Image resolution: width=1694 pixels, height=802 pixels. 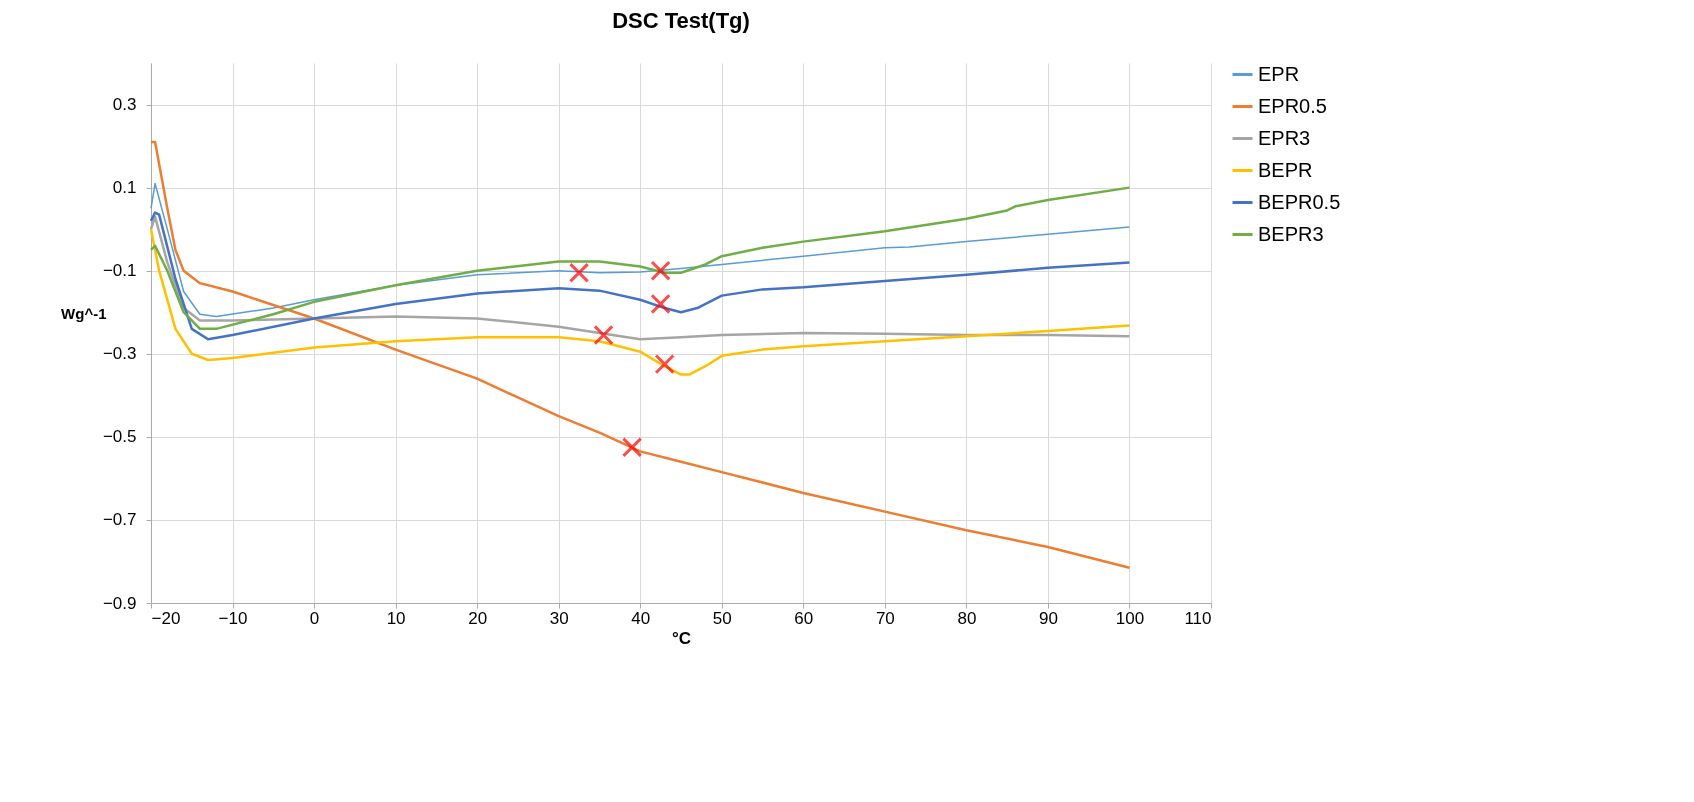 What do you see at coordinates (1284, 137) in the screenshot?
I see `legend-label: EPR3` at bounding box center [1284, 137].